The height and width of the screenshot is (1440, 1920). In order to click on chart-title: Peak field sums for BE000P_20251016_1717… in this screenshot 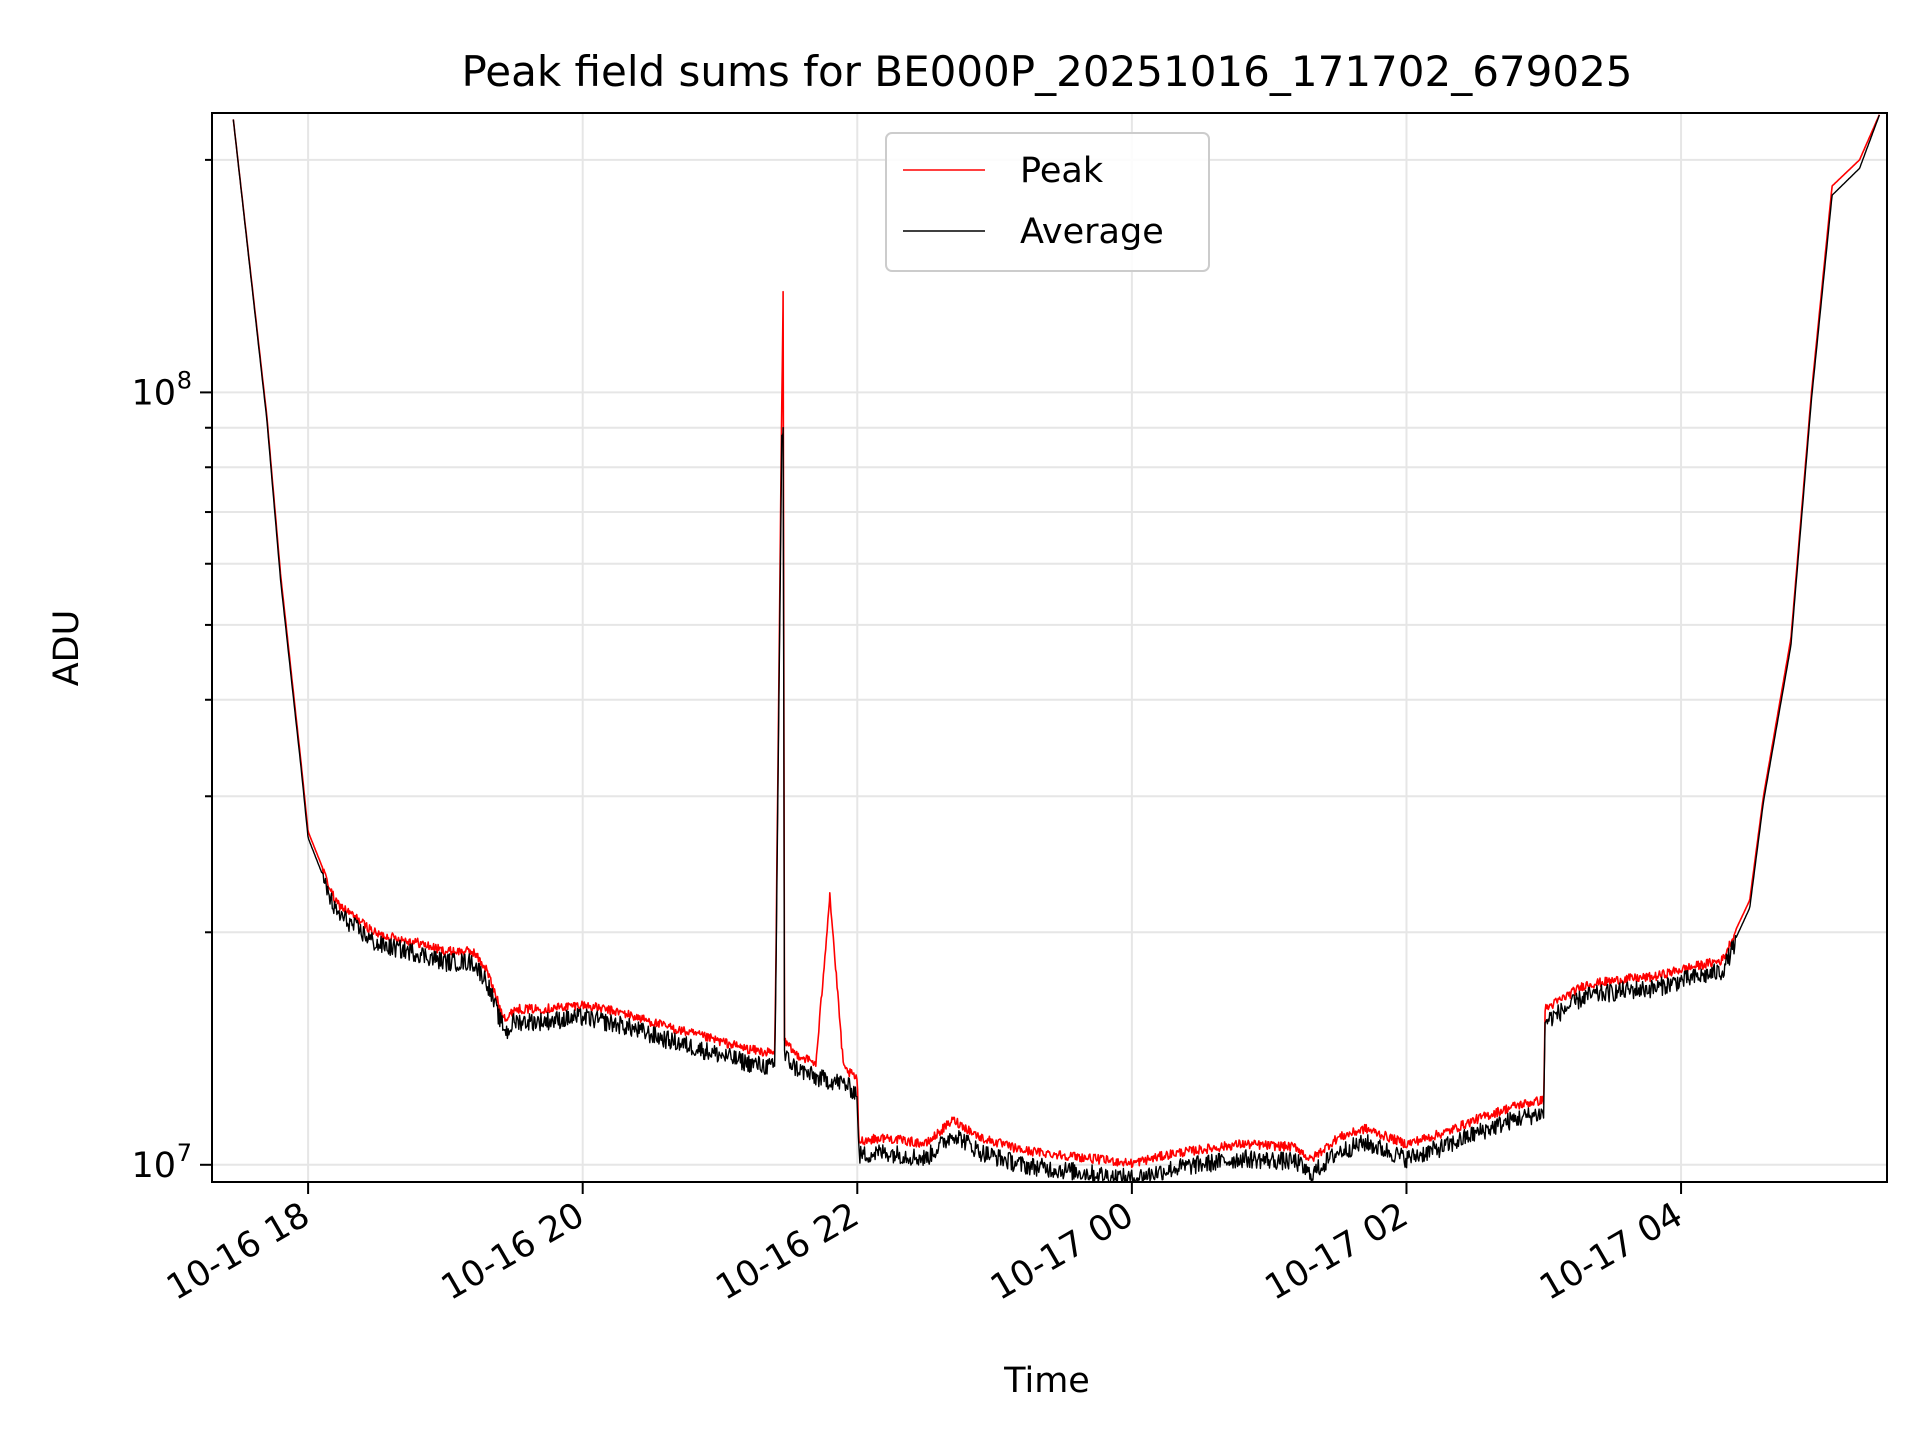, I will do `click(1046, 71)`.